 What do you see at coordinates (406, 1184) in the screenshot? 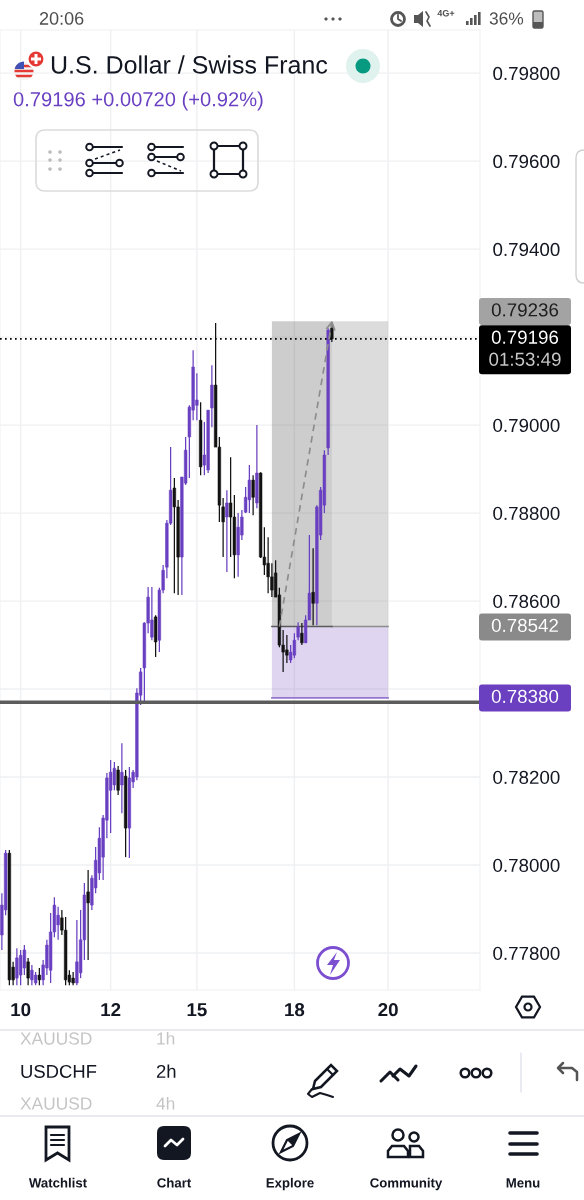
I see `text: Community` at bounding box center [406, 1184].